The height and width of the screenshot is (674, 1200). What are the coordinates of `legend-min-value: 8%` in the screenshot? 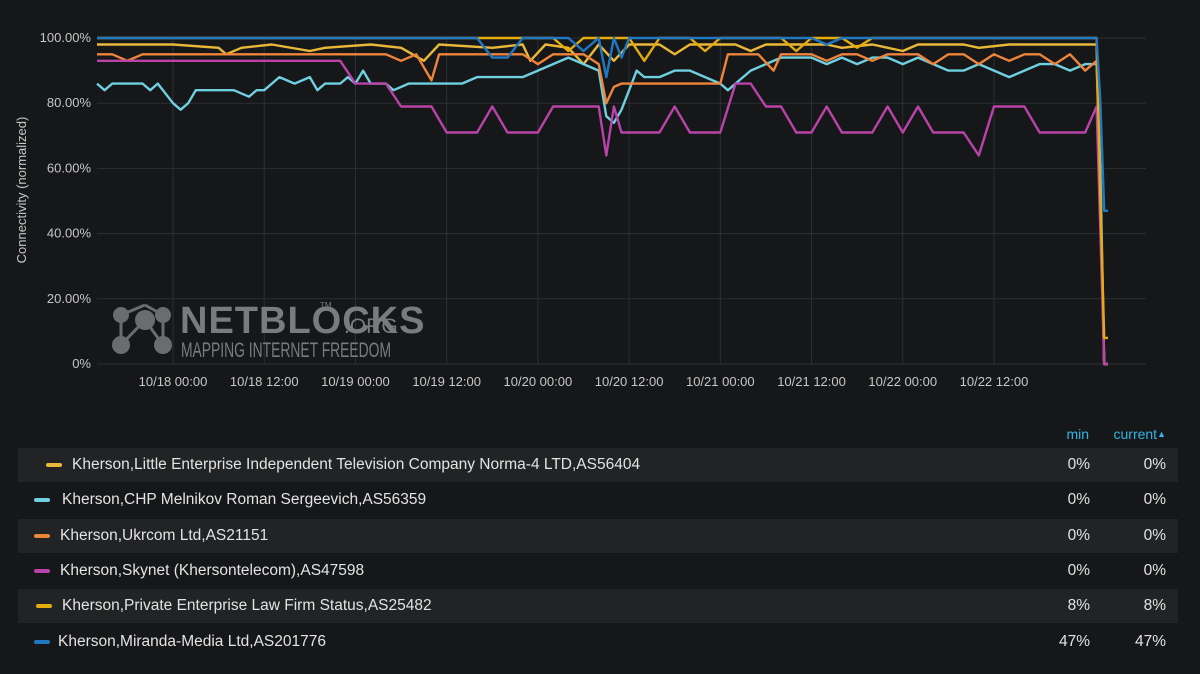 It's located at (1078, 606).